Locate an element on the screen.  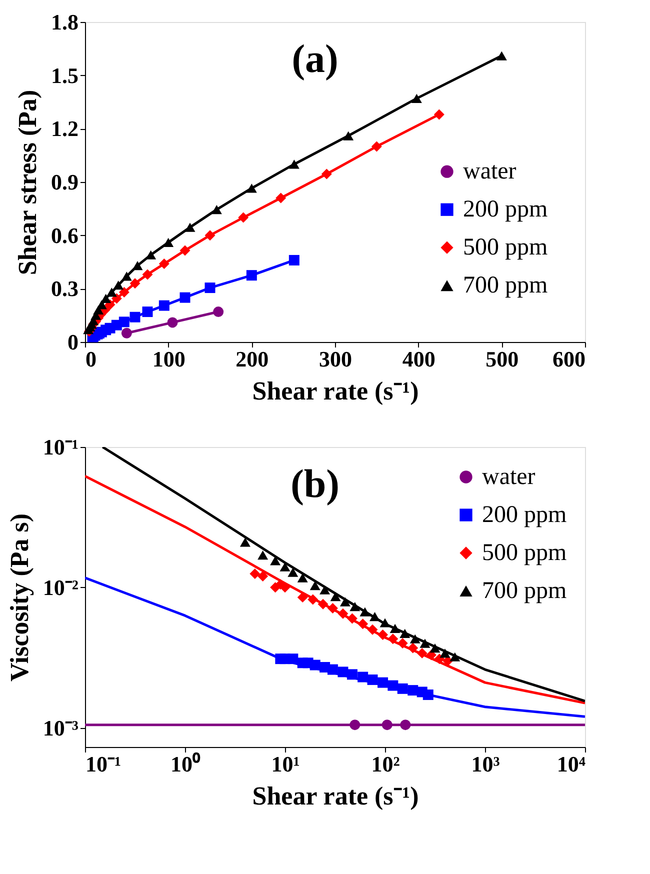
y-tick-label: 0 is located at coordinates (73, 342).